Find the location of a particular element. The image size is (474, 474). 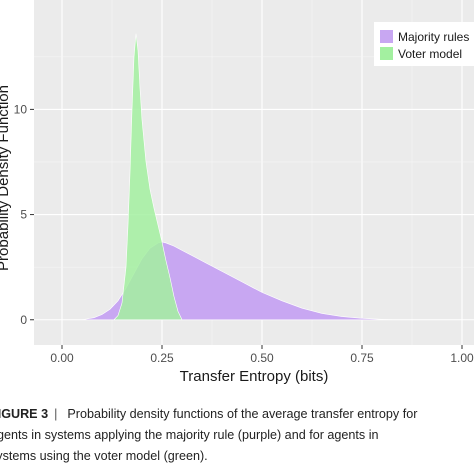

x-tick-label: 0.75 is located at coordinates (362, 358).